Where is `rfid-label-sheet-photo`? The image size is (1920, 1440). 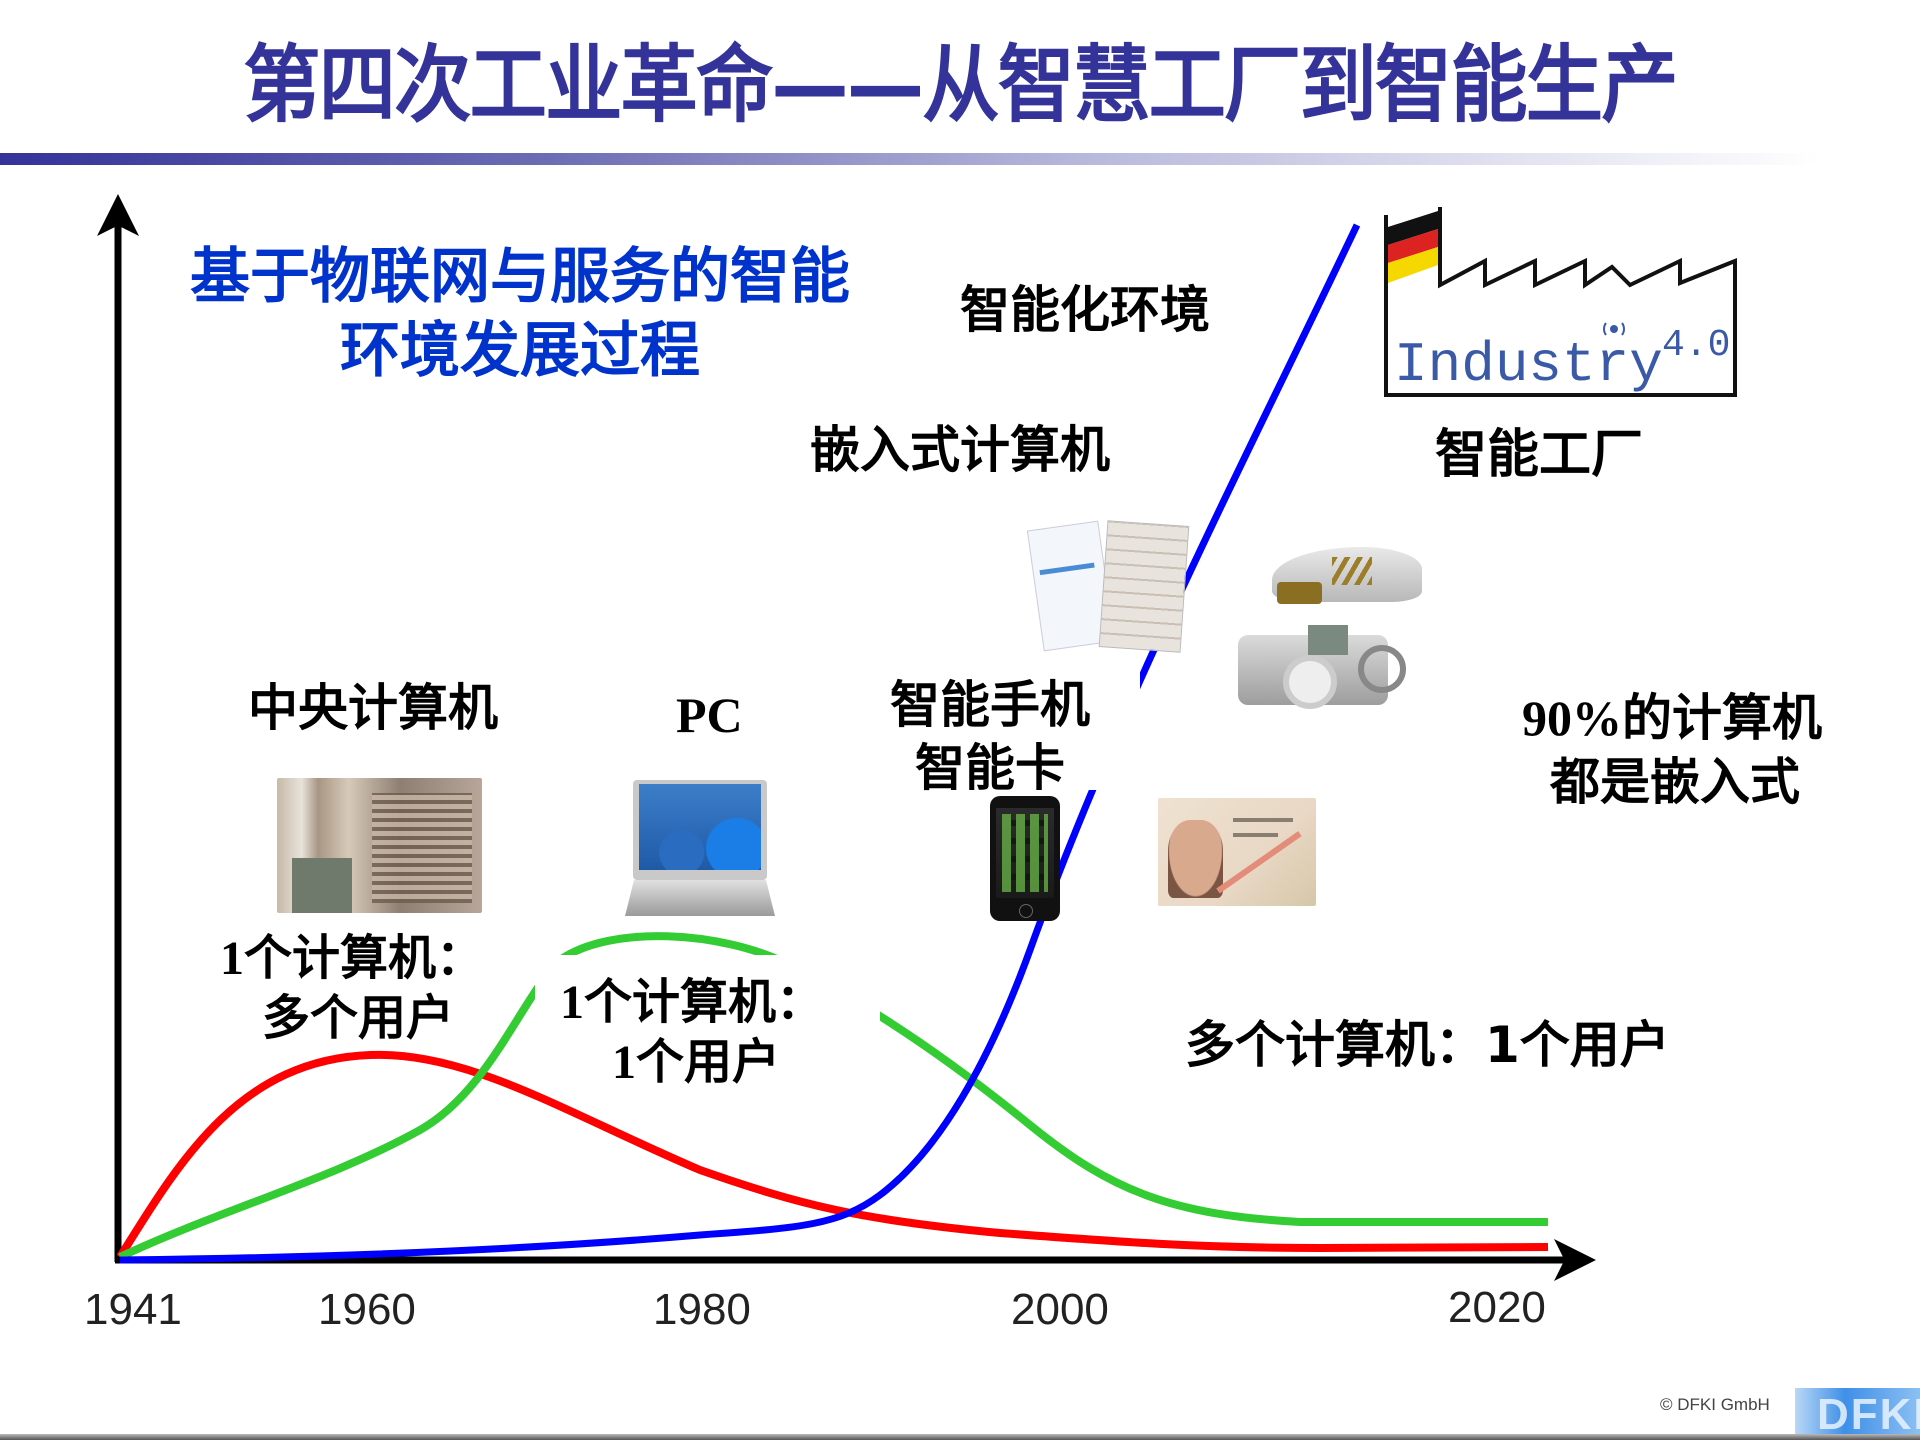 rfid-label-sheet-photo is located at coordinates (1108, 585).